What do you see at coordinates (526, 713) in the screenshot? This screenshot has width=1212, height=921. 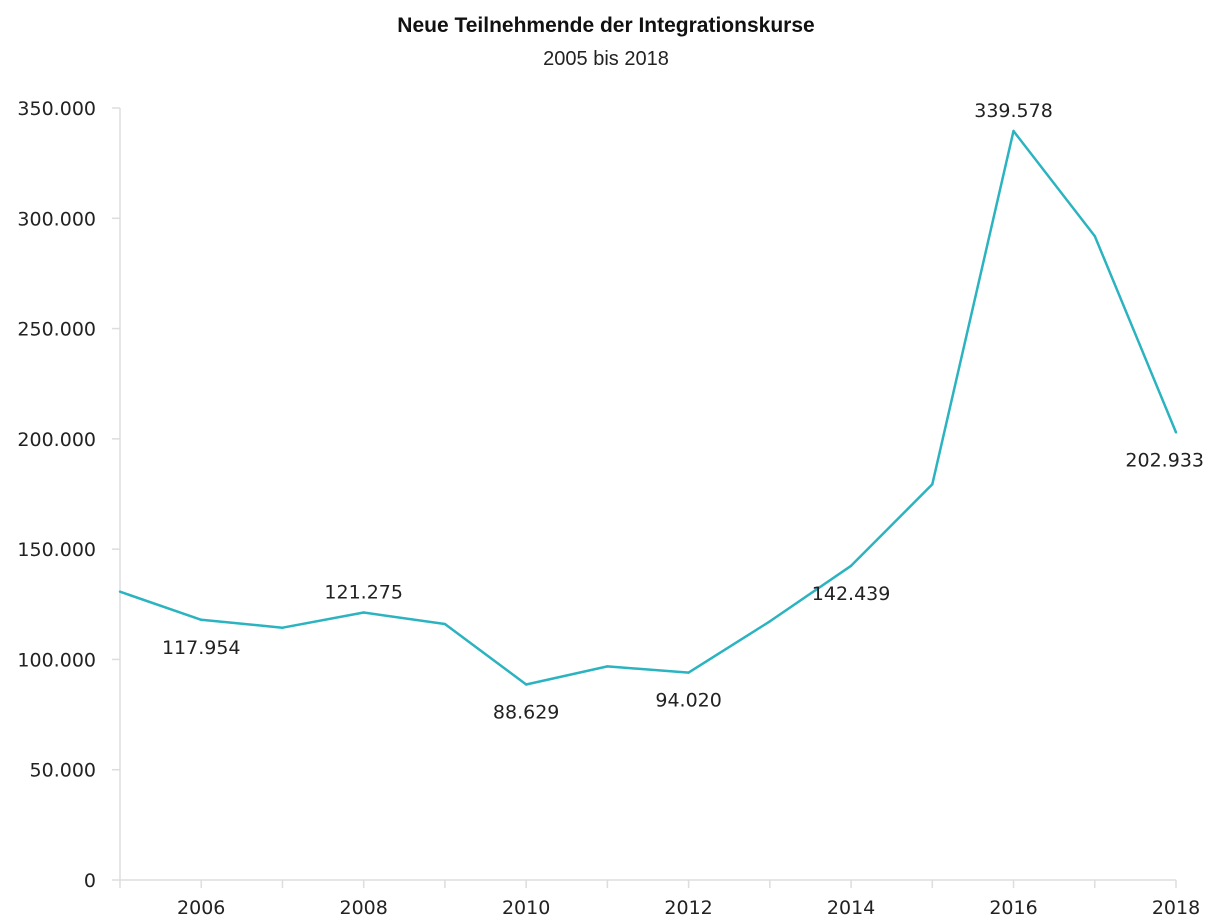 I see `data-label: 88.629` at bounding box center [526, 713].